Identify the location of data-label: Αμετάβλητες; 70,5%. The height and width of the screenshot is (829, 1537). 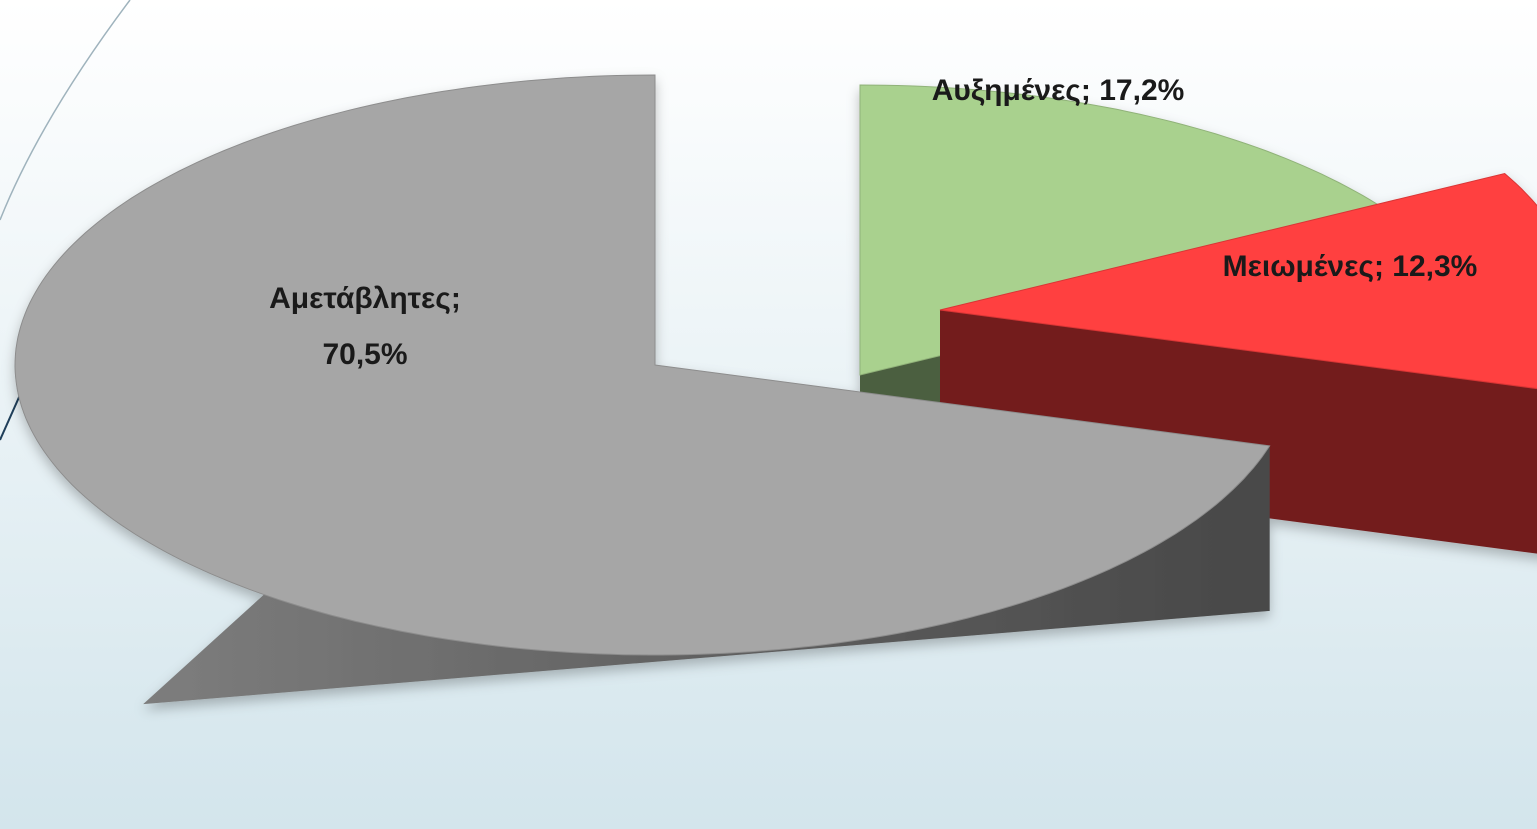
(365, 326).